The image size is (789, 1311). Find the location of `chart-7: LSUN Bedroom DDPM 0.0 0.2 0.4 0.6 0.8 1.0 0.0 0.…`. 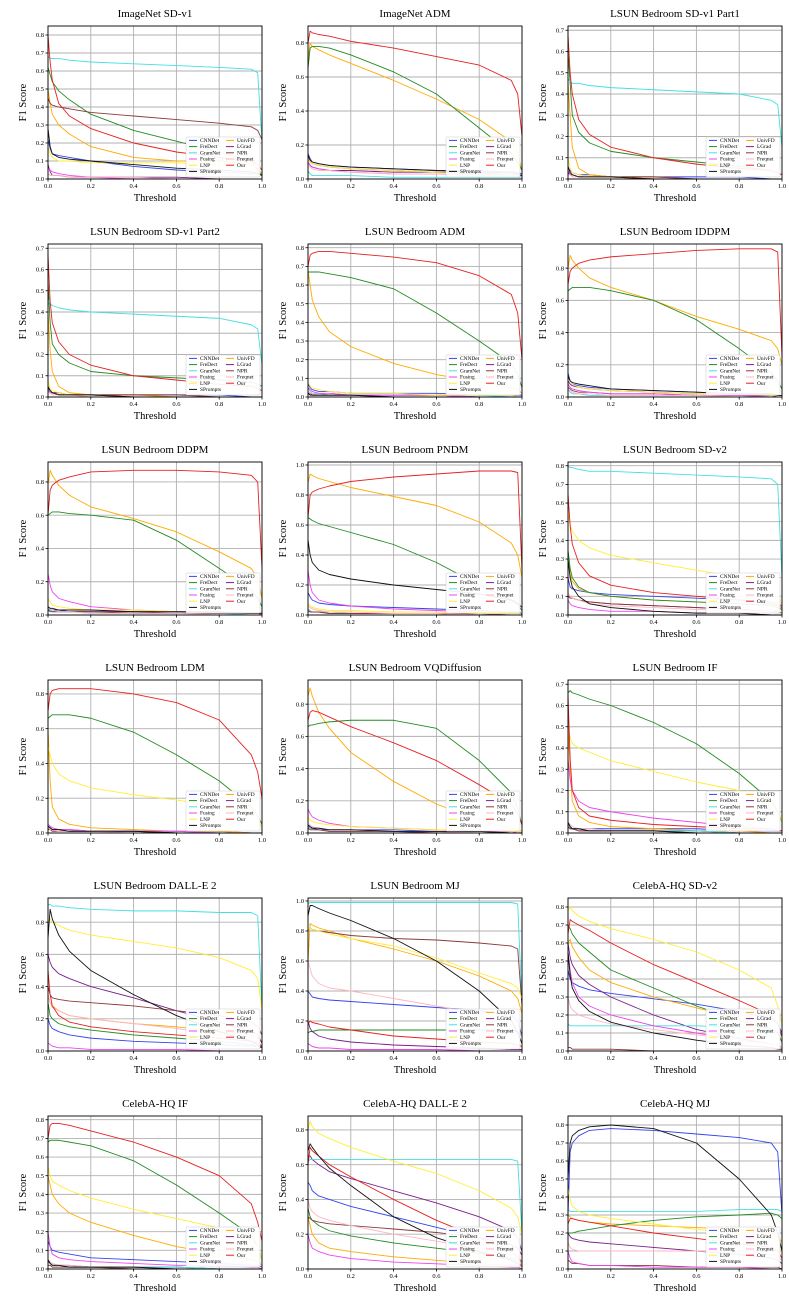

chart-7: LSUN Bedroom DDPM 0.0 0.2 0.4 0.6 0.8 1.0 0.0 0.… is located at coordinates (142, 542).